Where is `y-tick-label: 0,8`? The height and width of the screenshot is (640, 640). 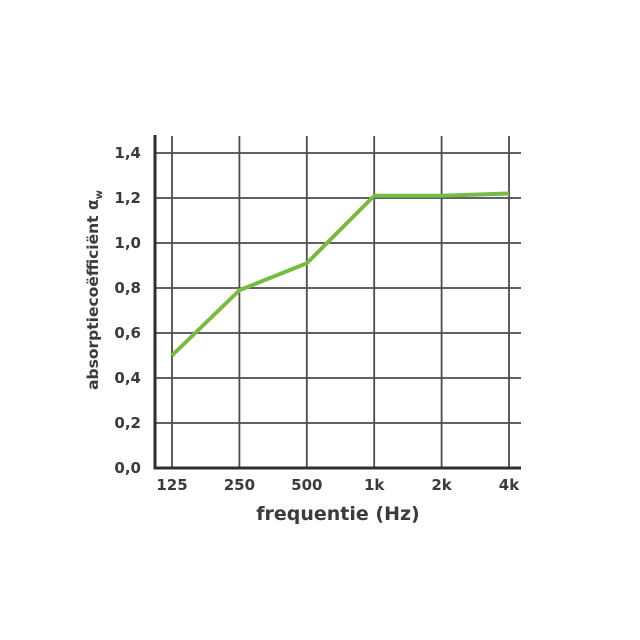 y-tick-label: 0,8 is located at coordinates (127, 288).